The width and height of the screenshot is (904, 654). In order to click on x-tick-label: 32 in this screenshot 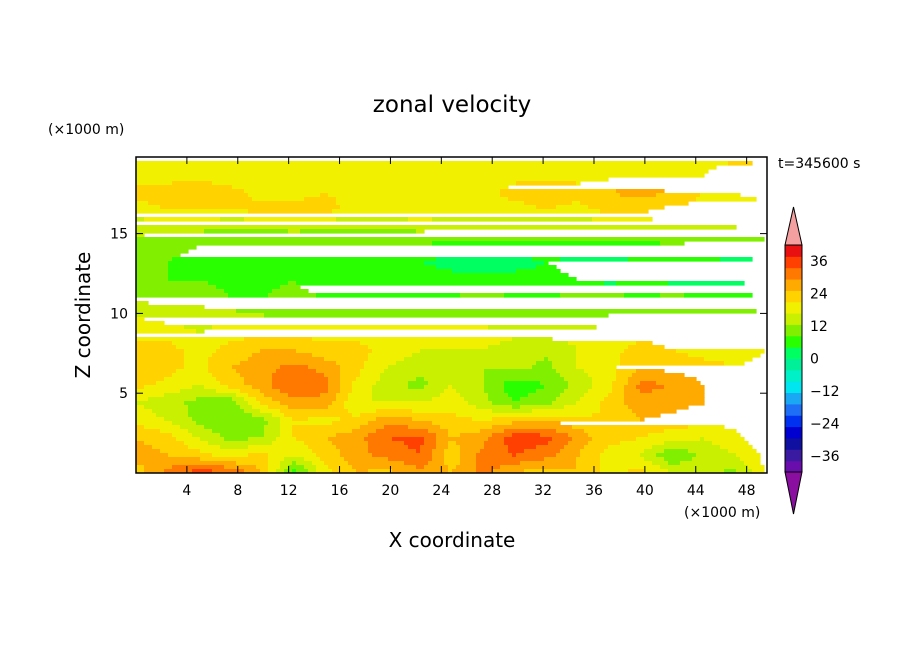, I will do `click(543, 491)`.